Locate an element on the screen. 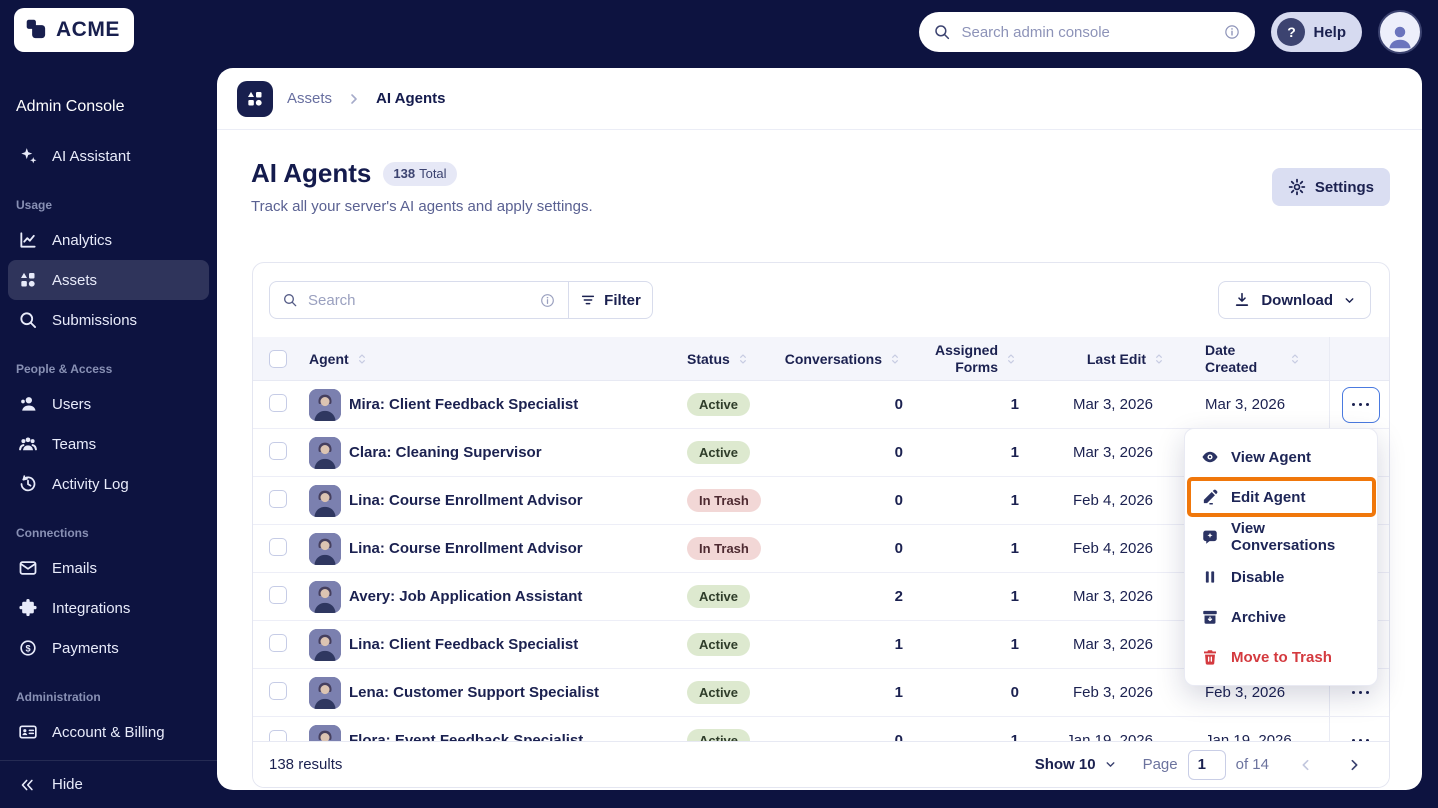 This screenshot has width=1438, height=808. menu-item-label: Disable is located at coordinates (1258, 577).